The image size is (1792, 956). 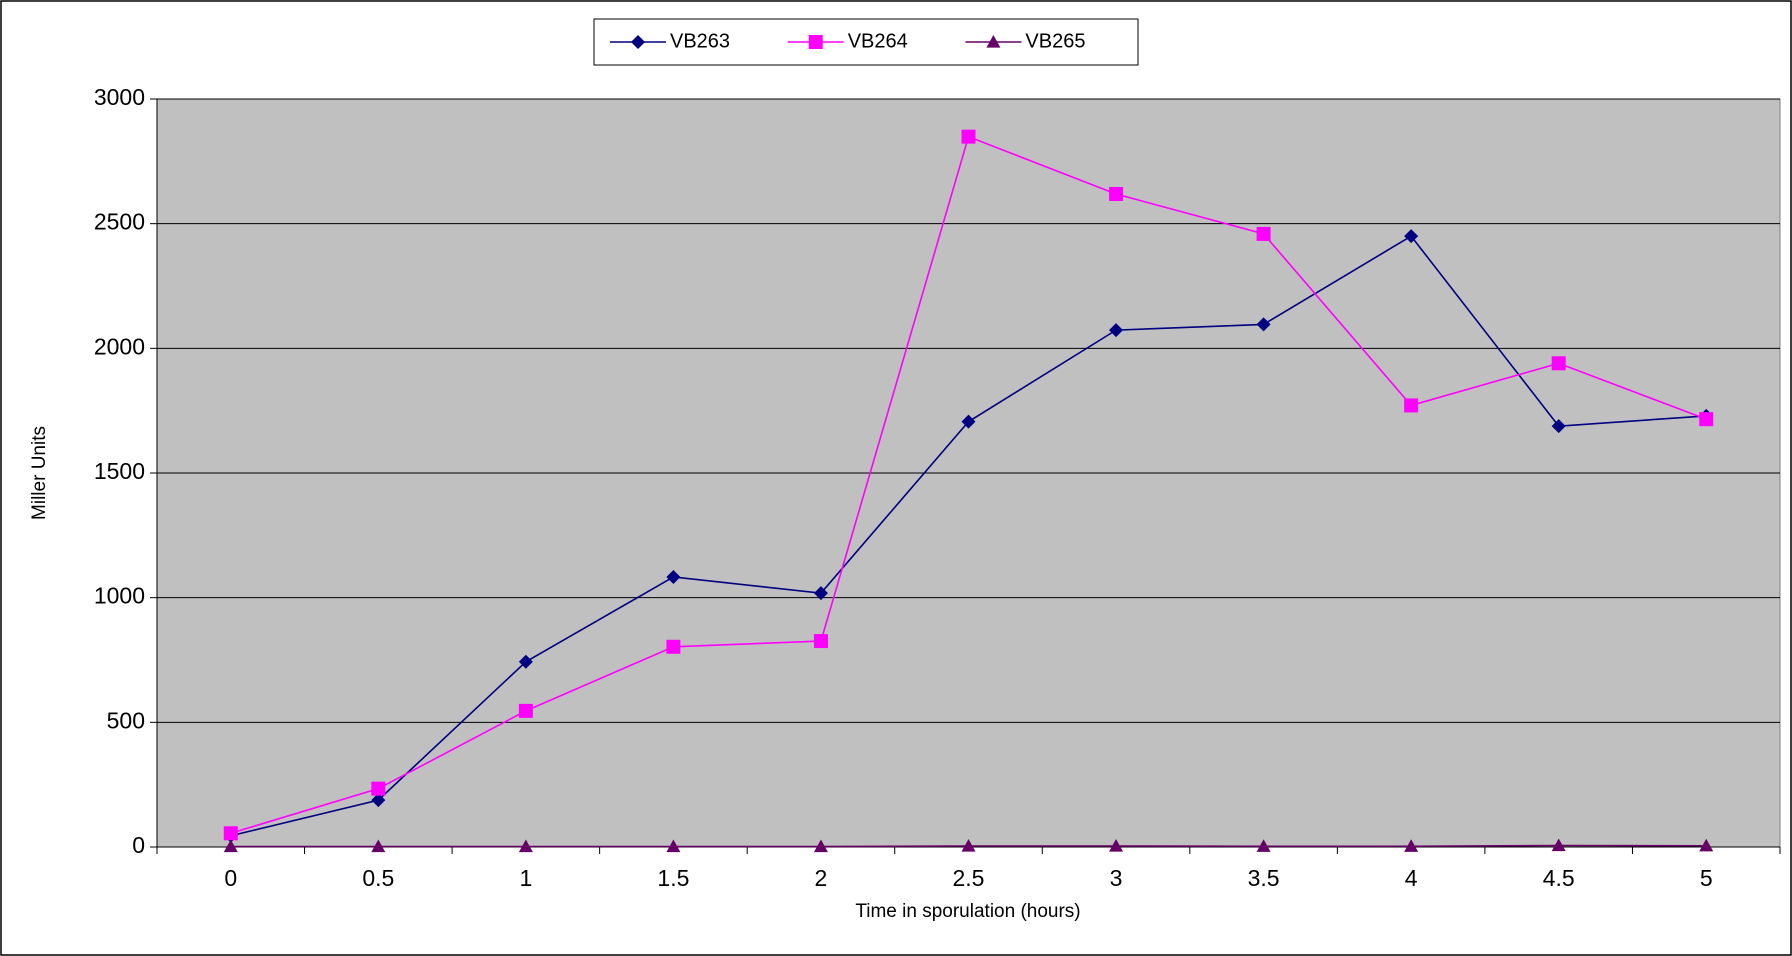 I want to click on x-tick-label: 0.5, so click(x=378, y=878).